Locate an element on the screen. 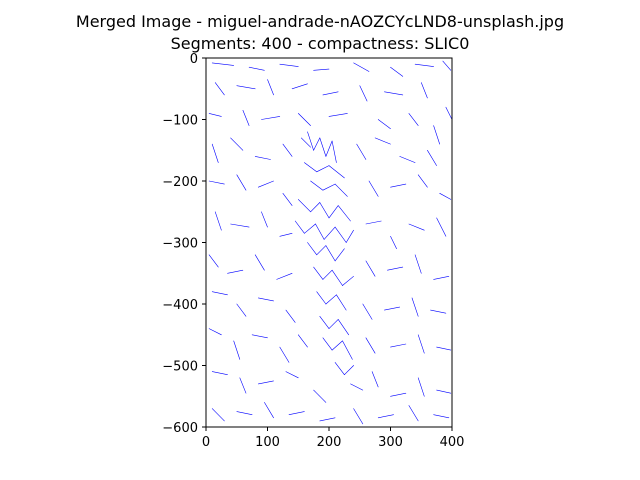  x-tick-label: 400 is located at coordinates (452, 442).